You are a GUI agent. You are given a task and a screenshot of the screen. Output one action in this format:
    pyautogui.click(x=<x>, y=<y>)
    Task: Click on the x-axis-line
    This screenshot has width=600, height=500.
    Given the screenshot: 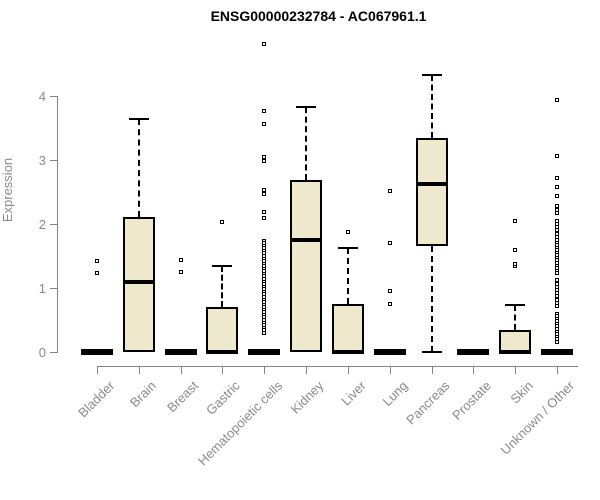 What is the action you would take?
    pyautogui.click(x=337, y=366)
    